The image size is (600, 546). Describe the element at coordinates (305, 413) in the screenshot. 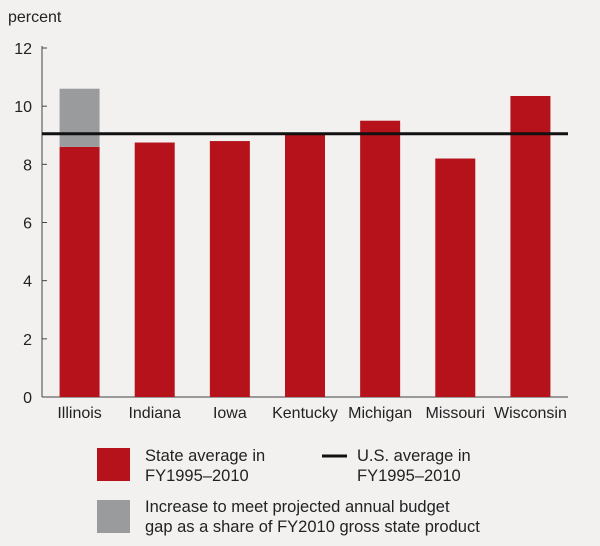

I see `x-tick-label: Kentucky` at that location.